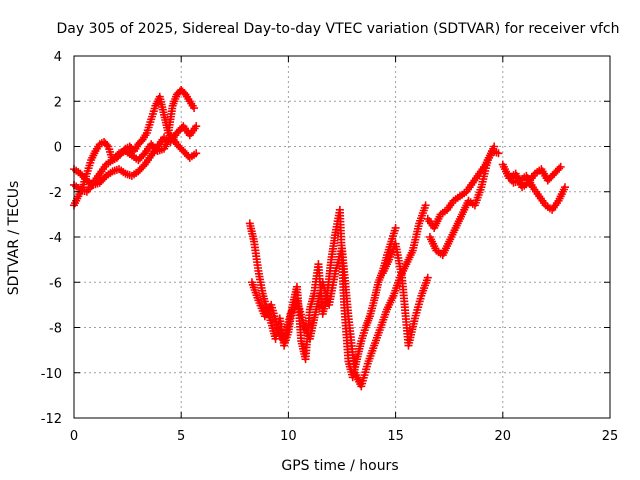 The image size is (640, 480). What do you see at coordinates (395, 436) in the screenshot?
I see `x-tick-label: 15` at bounding box center [395, 436].